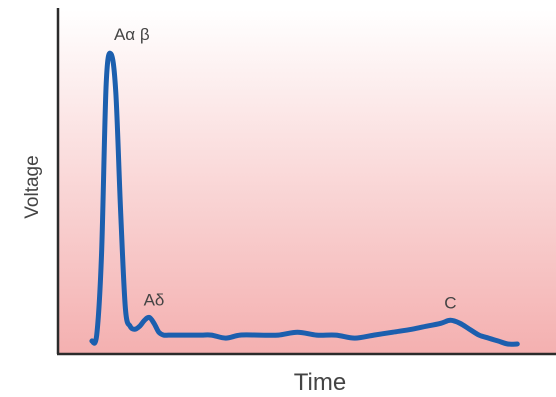 The width and height of the screenshot is (556, 397). What do you see at coordinates (320, 382) in the screenshot?
I see `x-axis-label: Time` at bounding box center [320, 382].